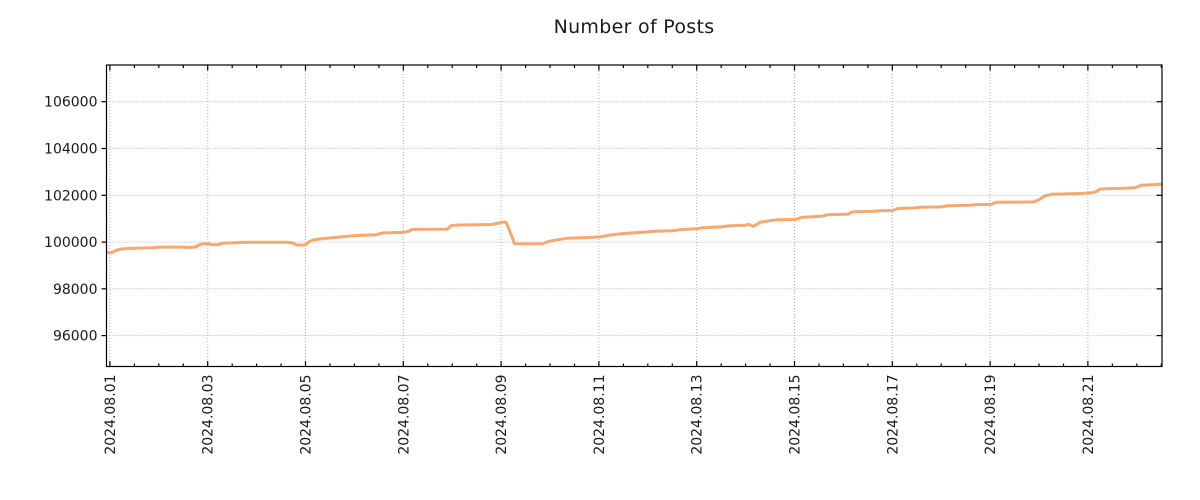  Describe the element at coordinates (75, 337) in the screenshot. I see `y-tick-label: 96000` at that location.